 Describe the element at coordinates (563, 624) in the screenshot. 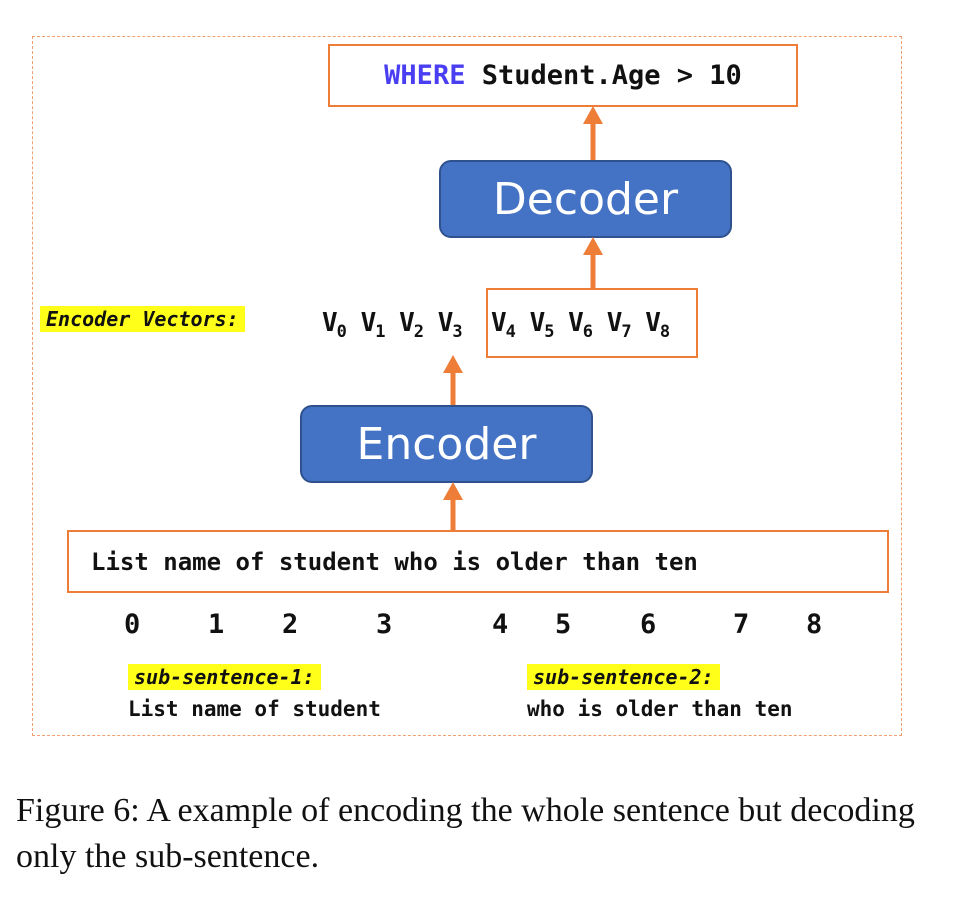

I see `token-index-5: 5` at that location.